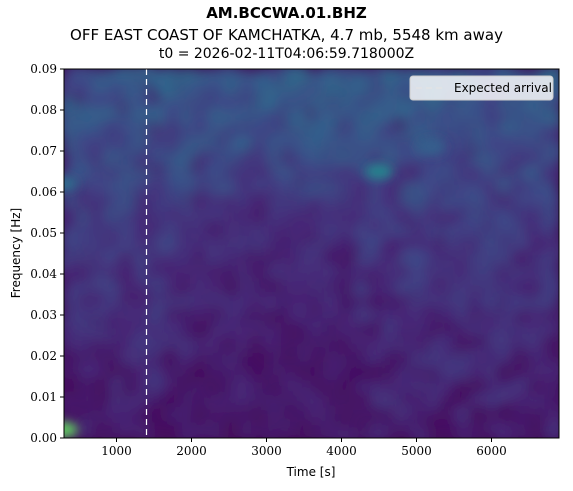 This screenshot has width=573, height=491. Describe the element at coordinates (43, 438) in the screenshot. I see `y-tick-label: 0.00` at that location.